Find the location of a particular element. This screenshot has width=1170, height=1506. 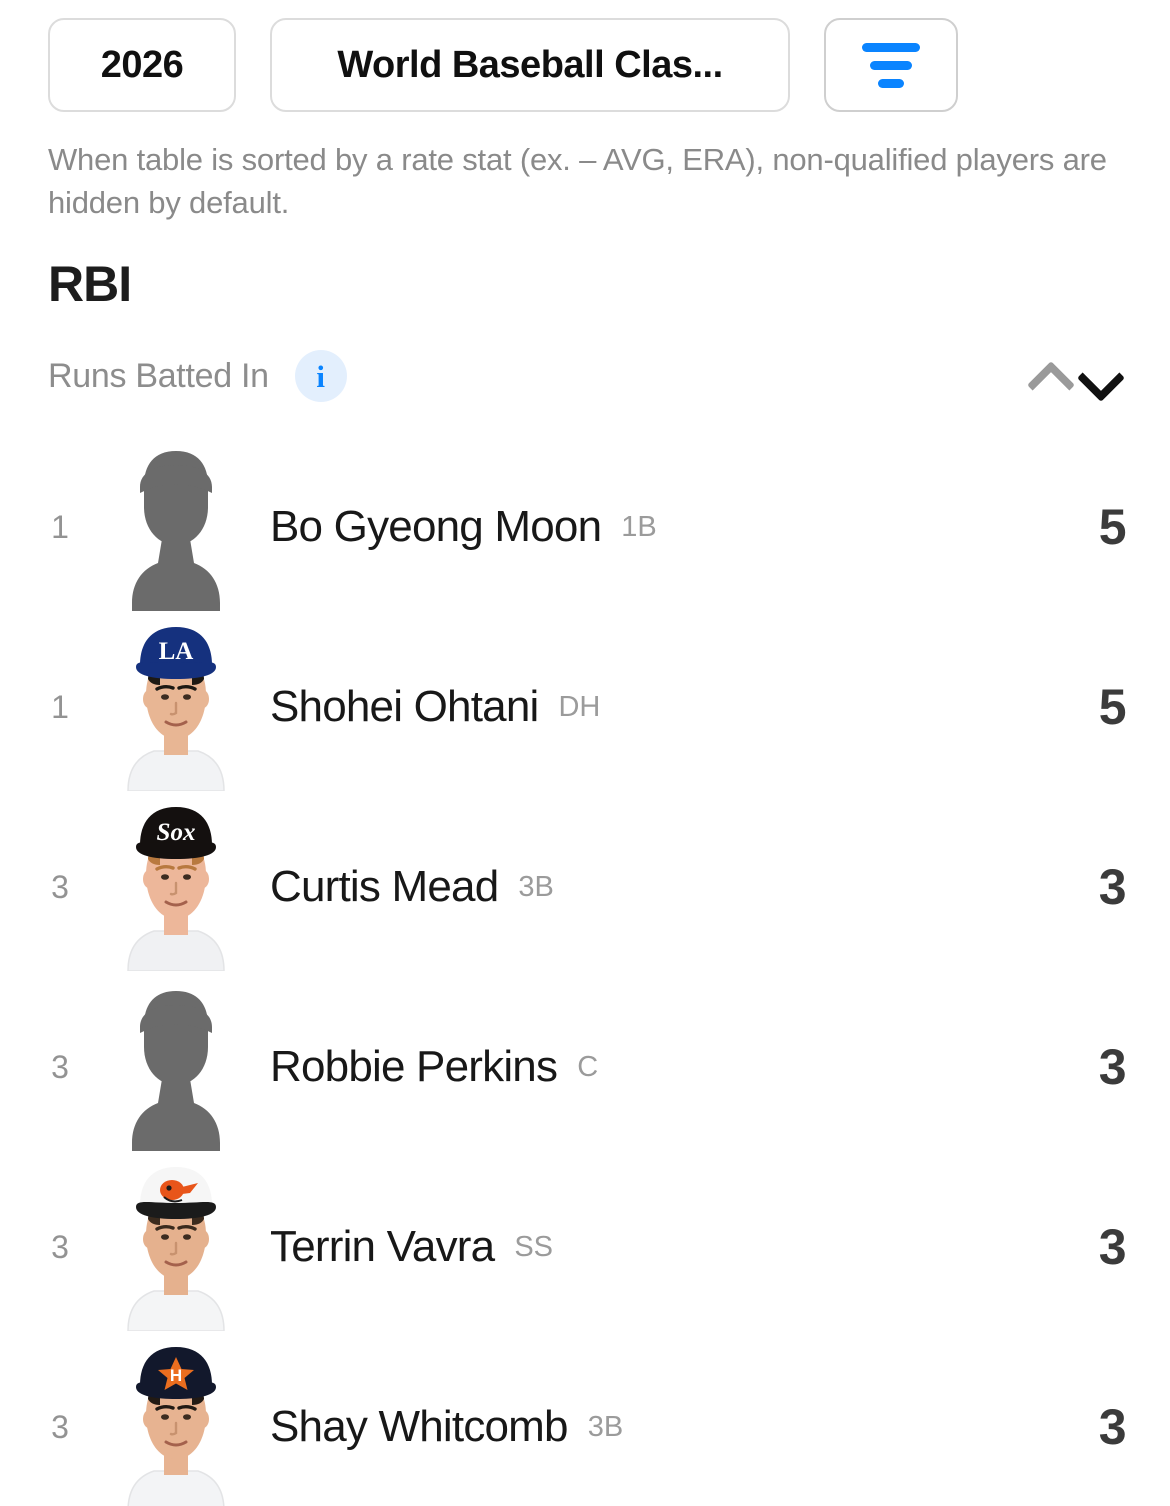

season-filter-label: 2026 is located at coordinates (142, 64).